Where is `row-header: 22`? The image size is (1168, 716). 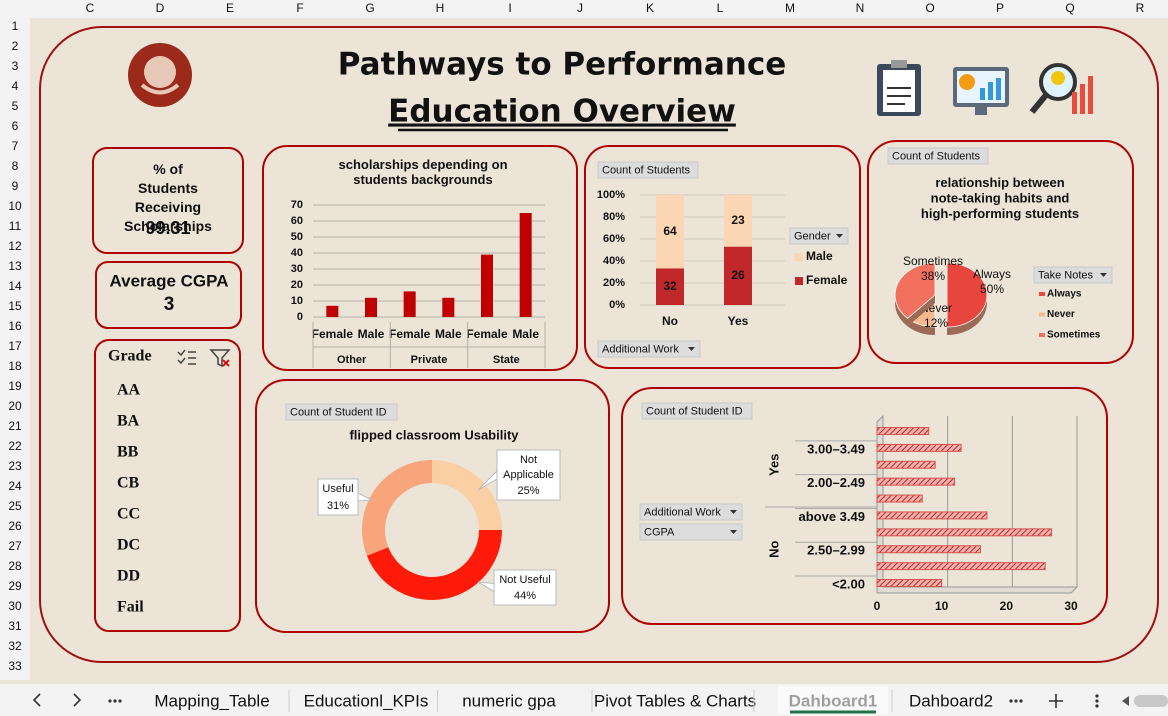 row-header: 22 is located at coordinates (15, 446).